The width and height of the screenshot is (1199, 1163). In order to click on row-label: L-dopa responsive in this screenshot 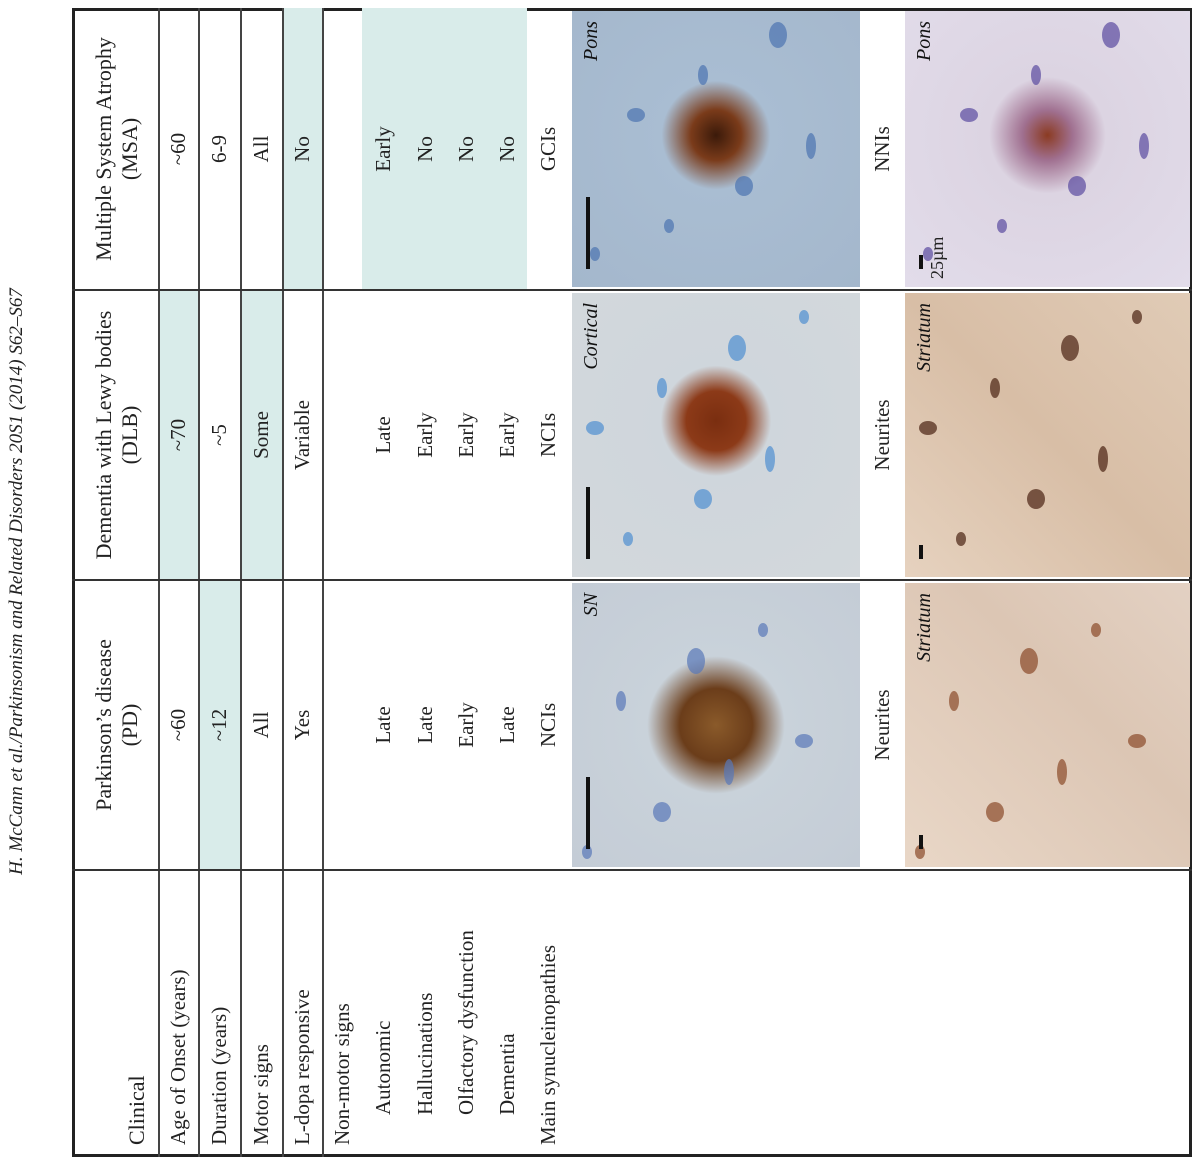, I will do `click(301, 1067)`.